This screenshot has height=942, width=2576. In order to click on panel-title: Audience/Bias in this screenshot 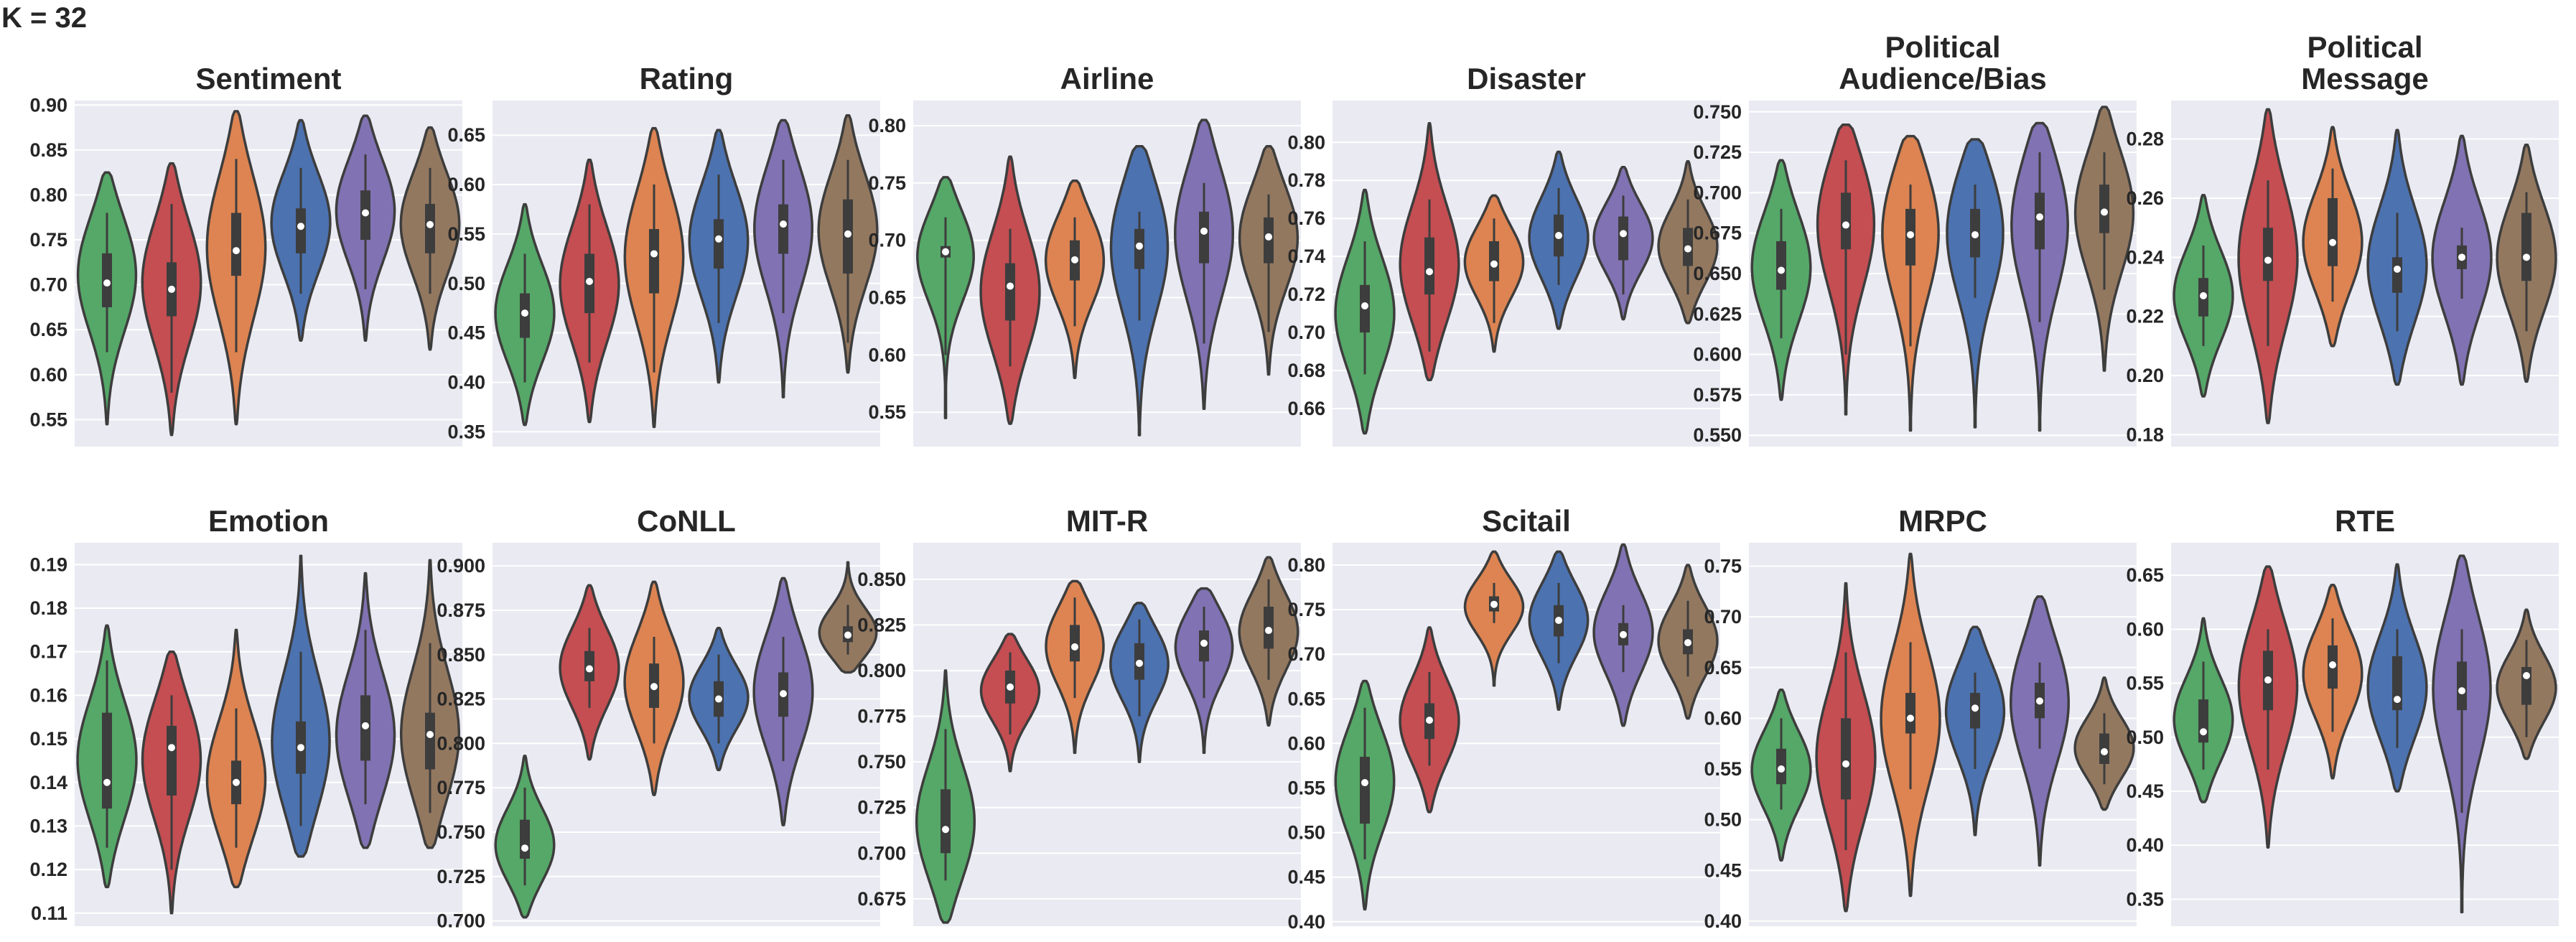, I will do `click(1942, 78)`.